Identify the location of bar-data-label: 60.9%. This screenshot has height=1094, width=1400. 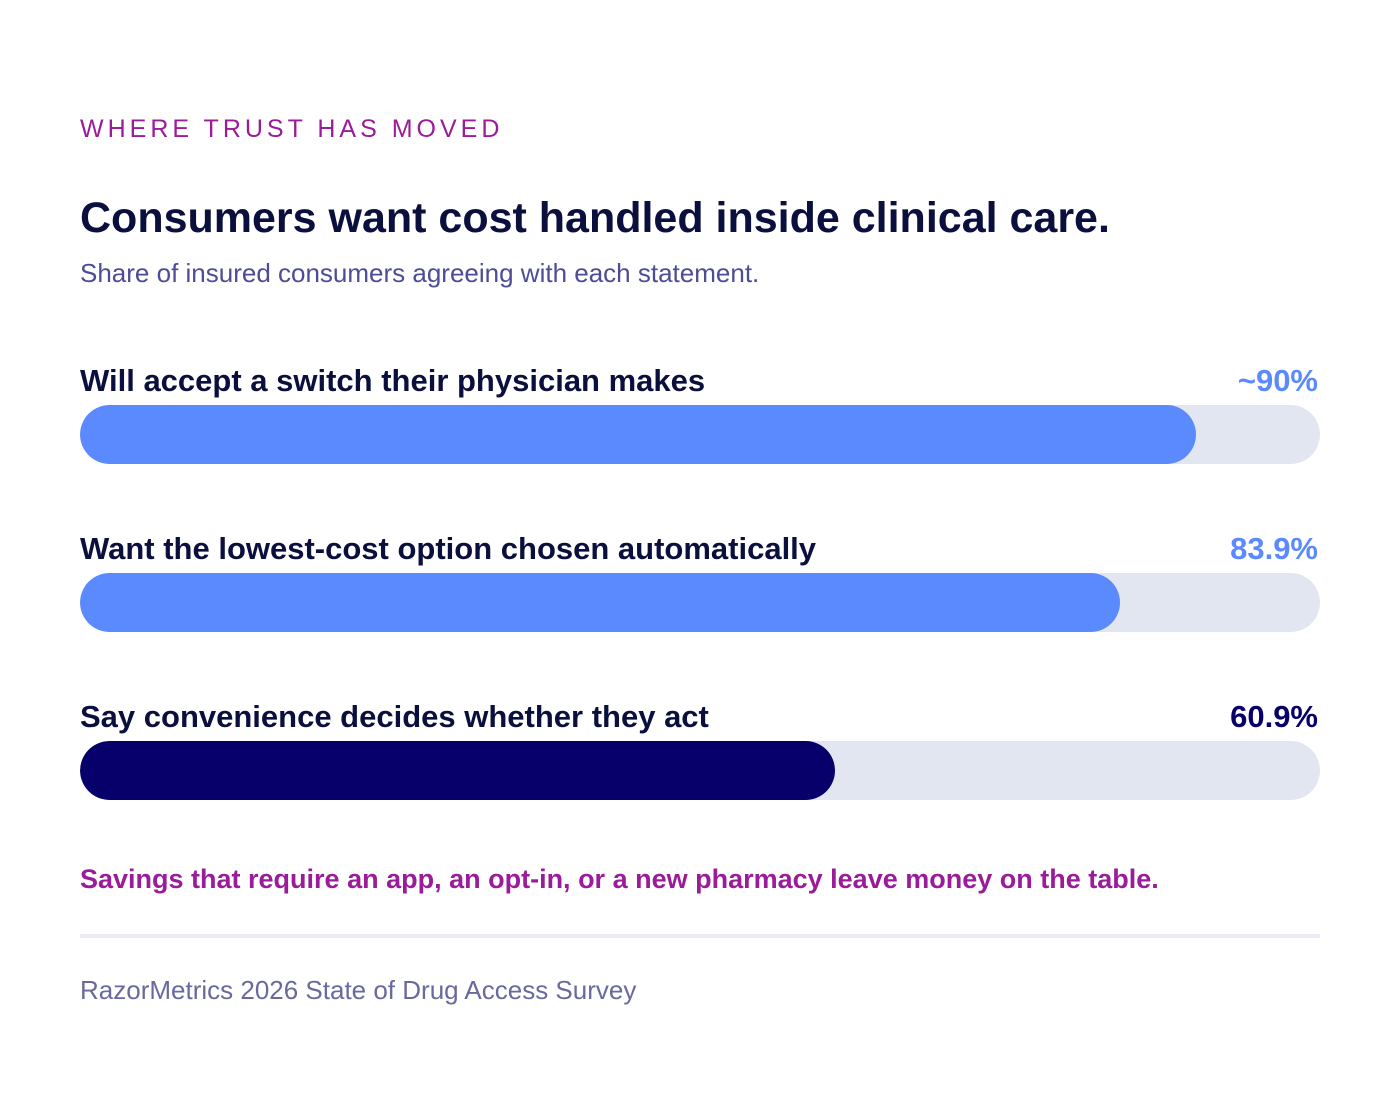
(1274, 716).